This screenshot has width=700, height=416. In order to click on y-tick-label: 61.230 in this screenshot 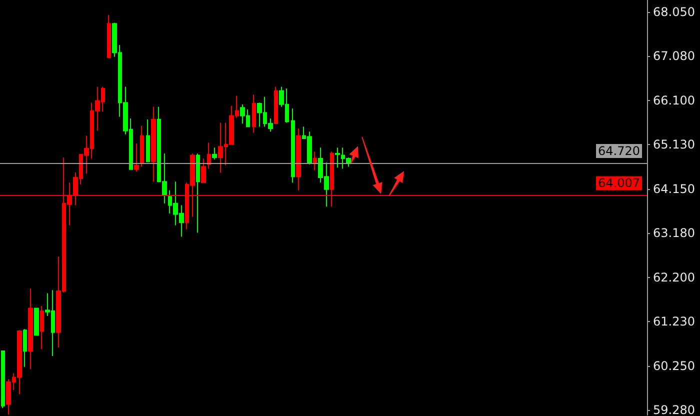, I will do `click(674, 321)`.